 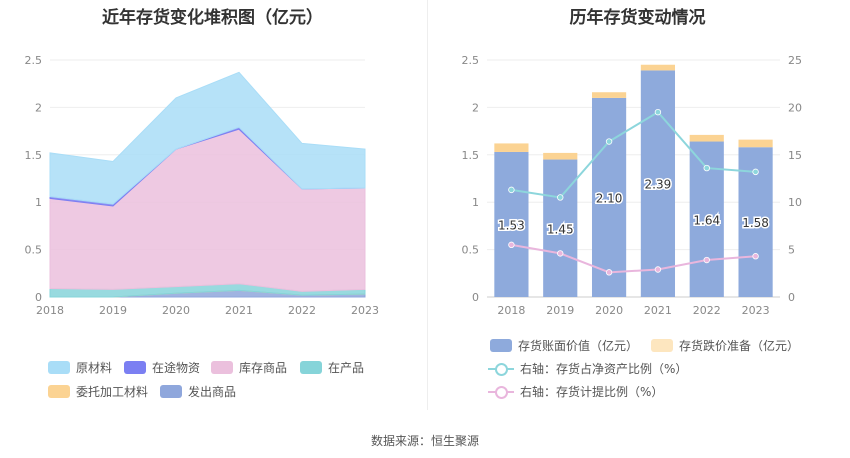 What do you see at coordinates (707, 310) in the screenshot?
I see `right-x-tick-4: 2022` at bounding box center [707, 310].